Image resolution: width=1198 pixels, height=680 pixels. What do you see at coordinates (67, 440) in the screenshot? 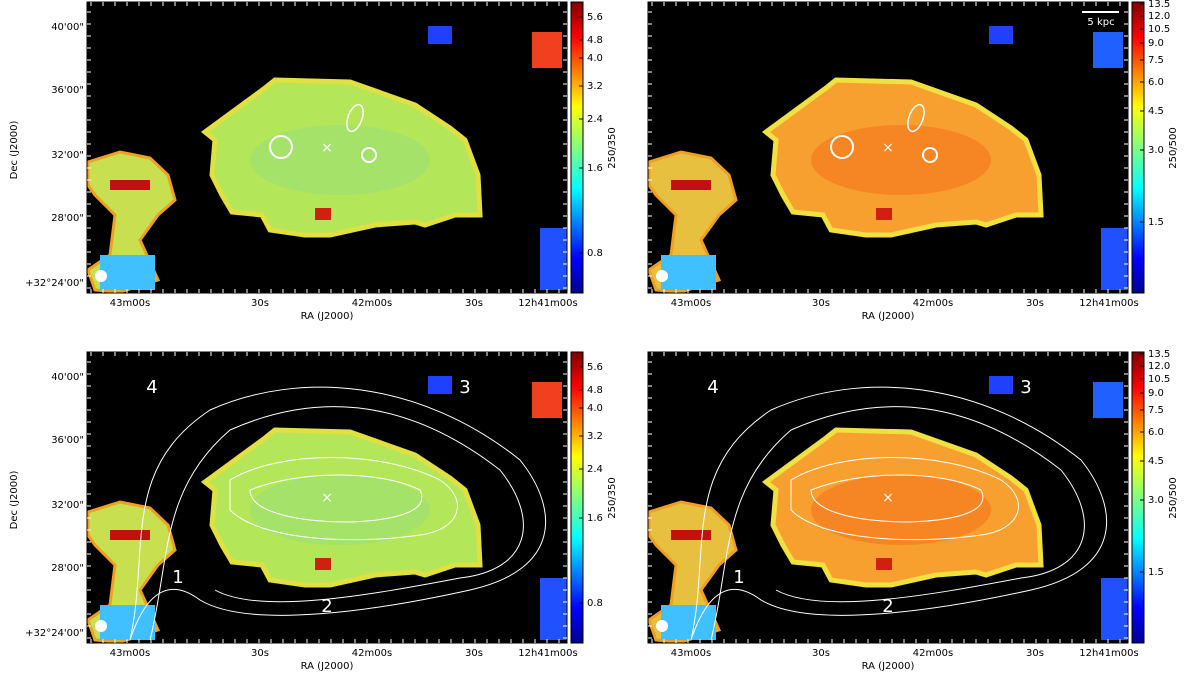
I see `y-tick-label: 36'00"` at bounding box center [67, 440].